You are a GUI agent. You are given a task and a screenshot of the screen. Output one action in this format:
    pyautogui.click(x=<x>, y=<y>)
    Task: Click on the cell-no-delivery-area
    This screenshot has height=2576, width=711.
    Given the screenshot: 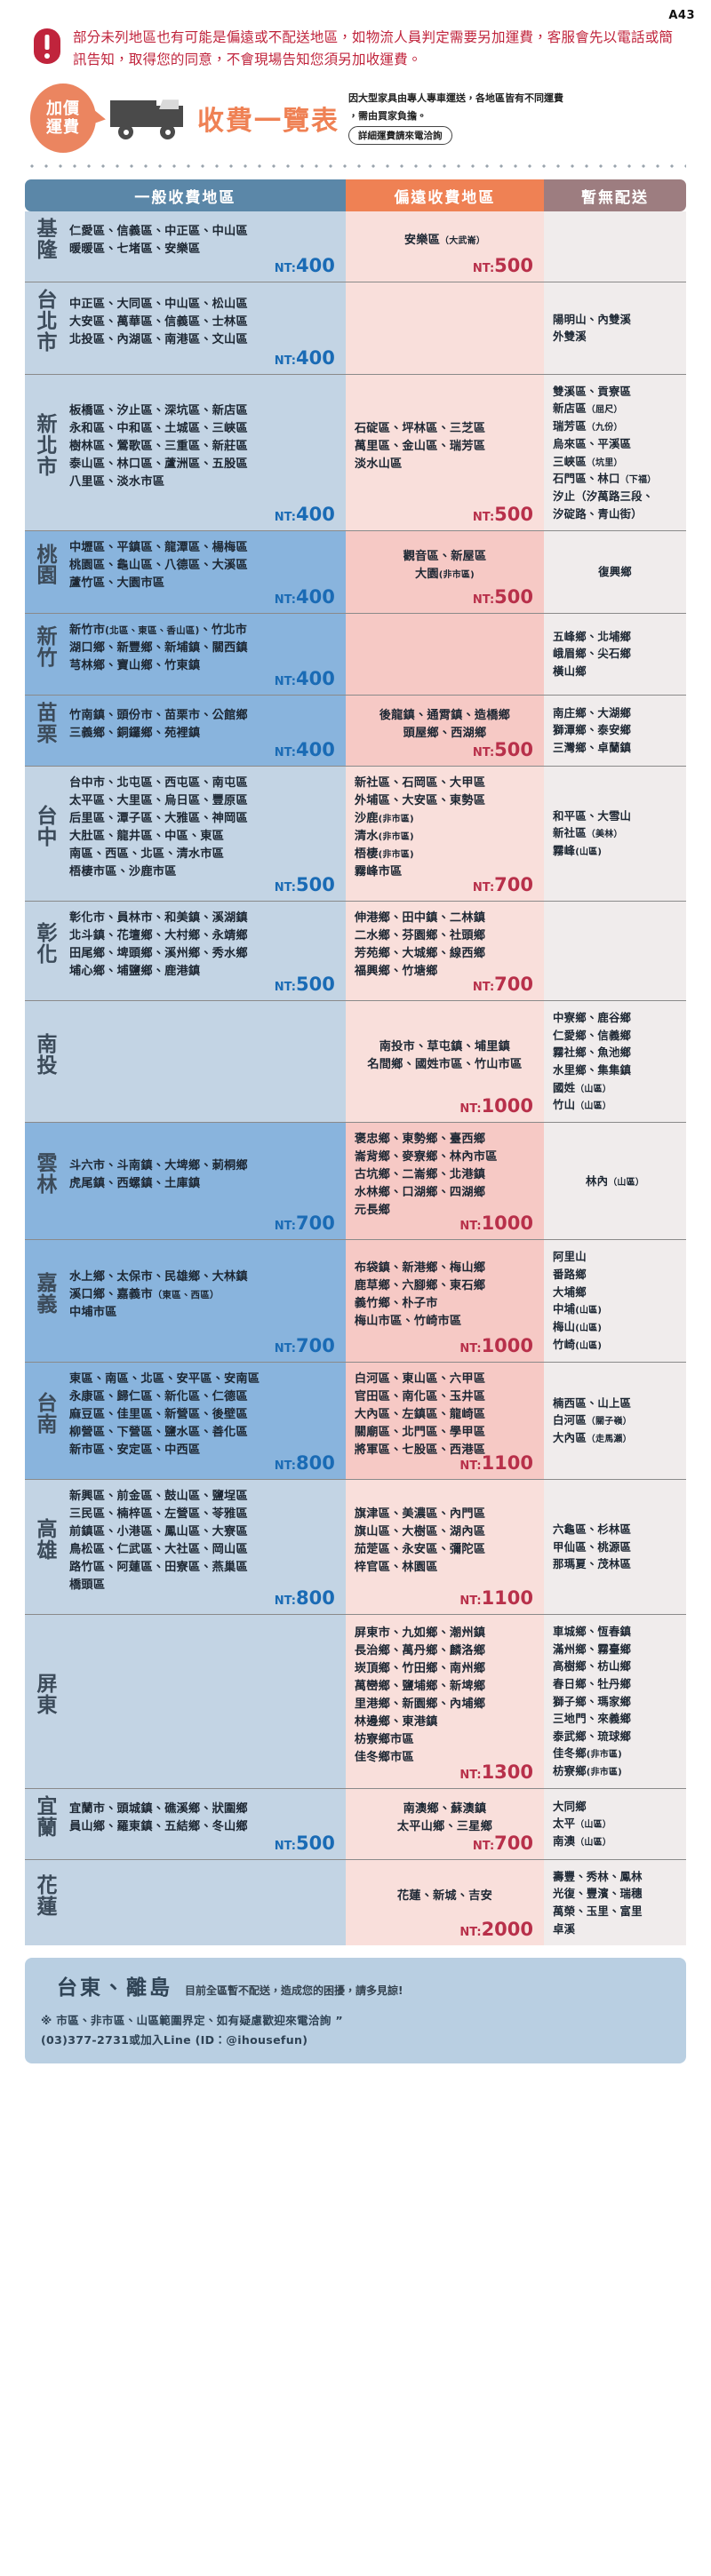 What is the action you would take?
    pyautogui.click(x=615, y=246)
    